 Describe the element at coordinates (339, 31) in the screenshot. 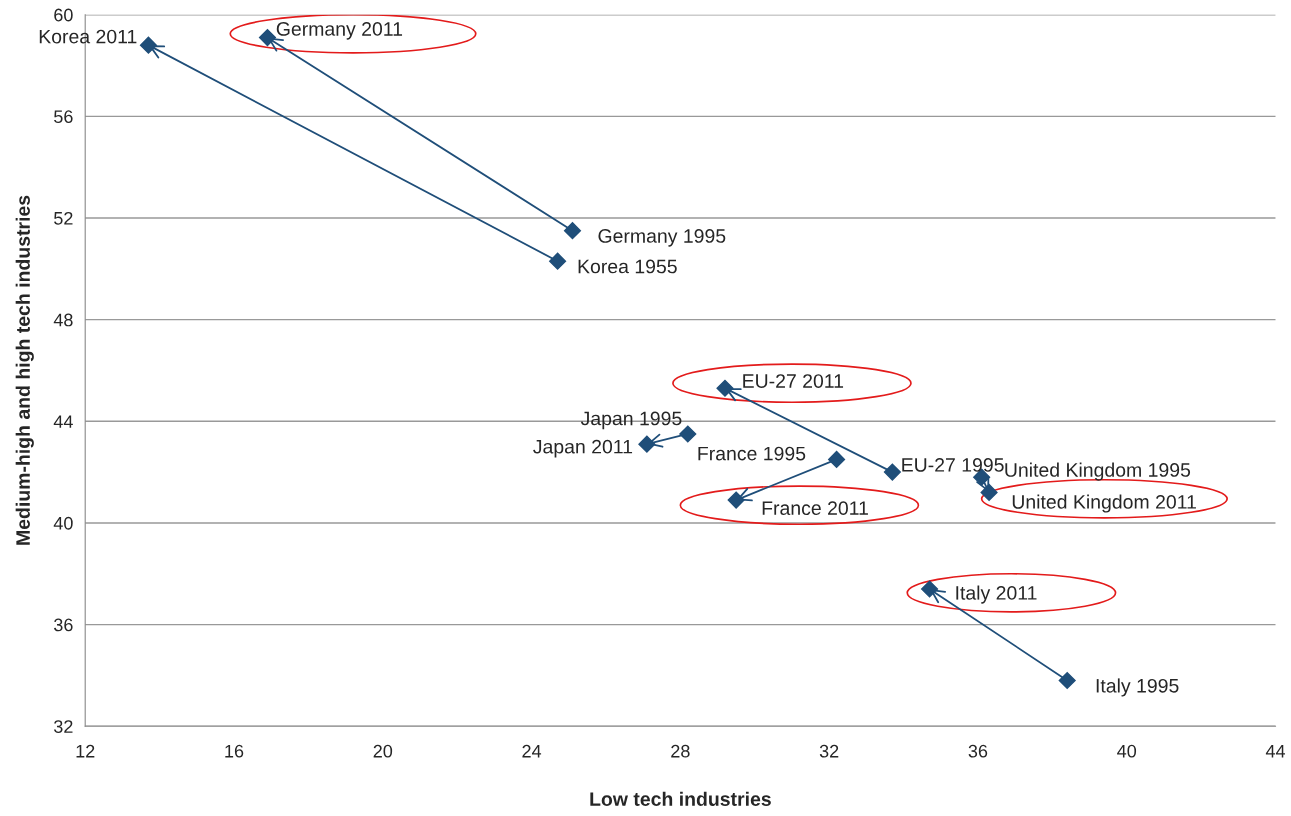

I see `annotation: Germany 2011` at that location.